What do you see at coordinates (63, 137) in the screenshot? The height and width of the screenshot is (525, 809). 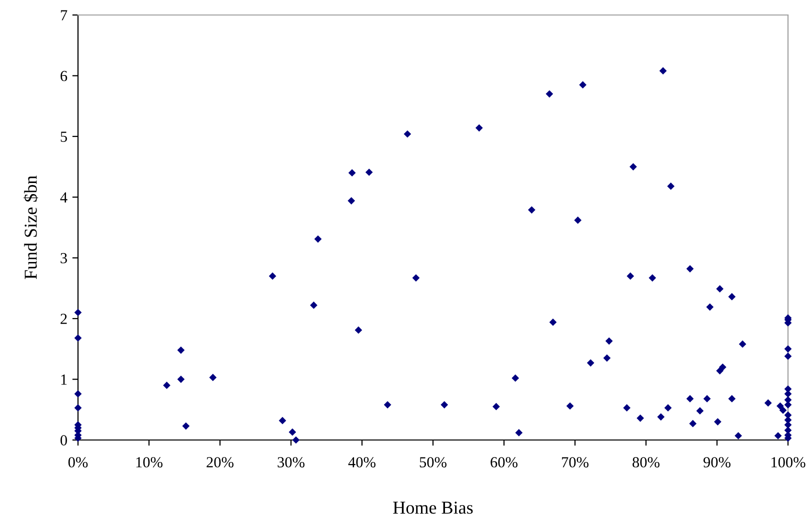 I see `y-tick-label: 5` at bounding box center [63, 137].